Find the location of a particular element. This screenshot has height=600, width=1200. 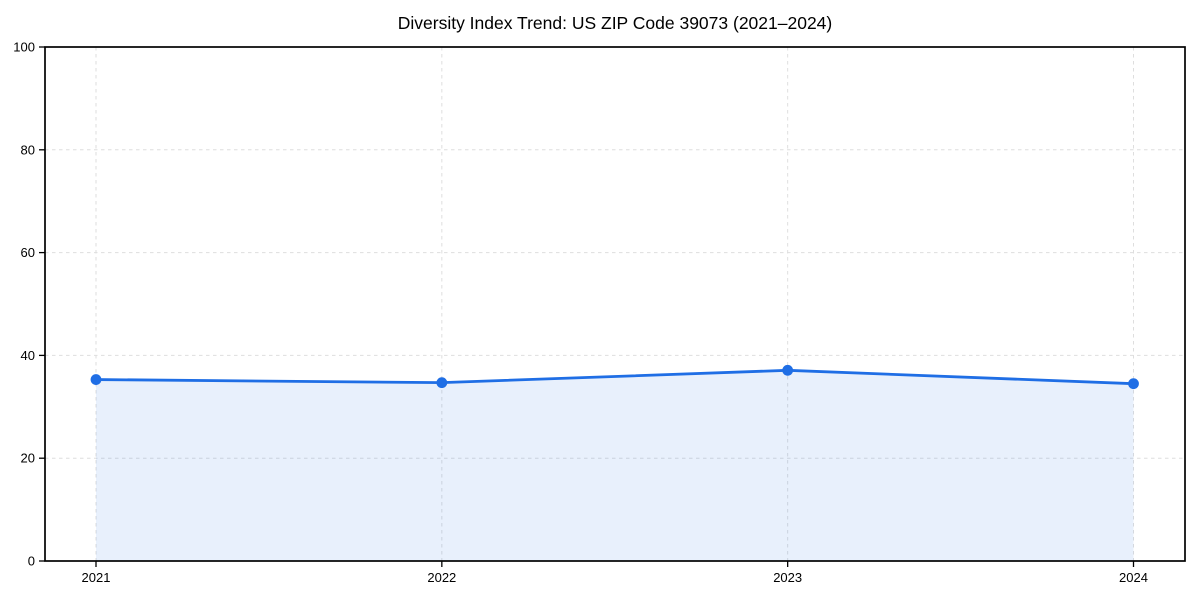

data-point-2022 is located at coordinates (442, 383).